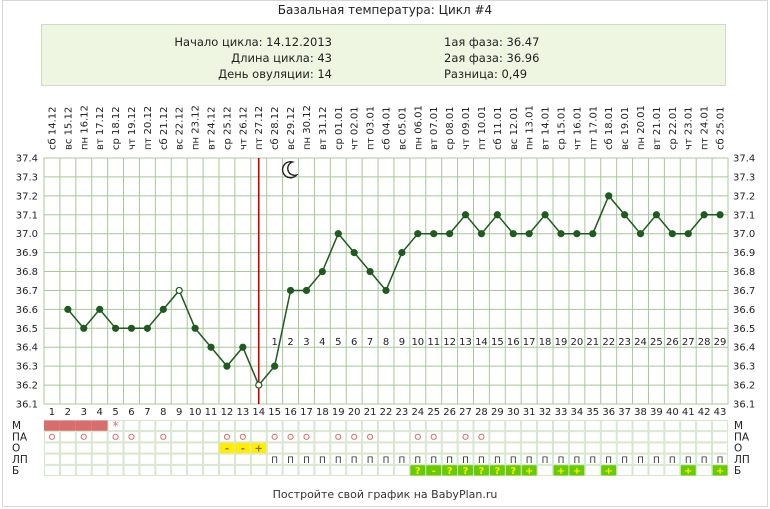 Image resolution: width=770 pixels, height=509 pixels. I want to click on luteal-day-number: 9, so click(402, 342).